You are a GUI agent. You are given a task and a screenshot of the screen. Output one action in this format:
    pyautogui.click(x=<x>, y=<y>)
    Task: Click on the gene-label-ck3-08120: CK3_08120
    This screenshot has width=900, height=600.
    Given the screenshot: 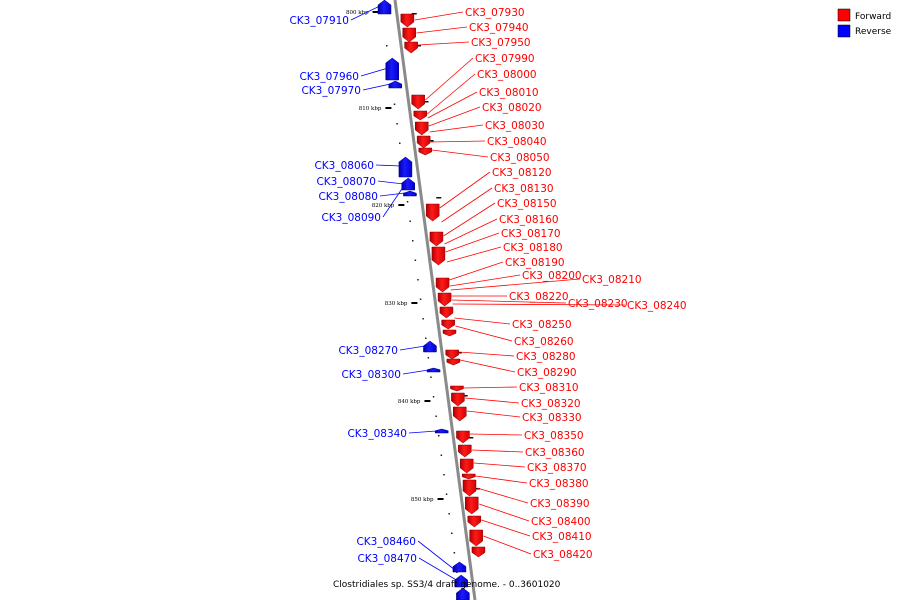 What is the action you would take?
    pyautogui.click(x=522, y=173)
    